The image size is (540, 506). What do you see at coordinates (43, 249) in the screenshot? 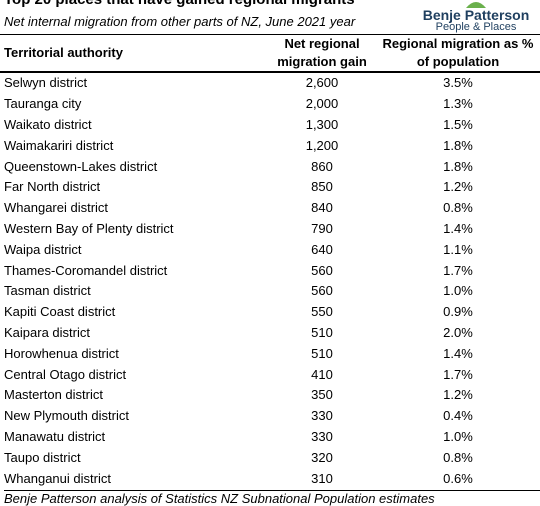
I see `table-cell: Waipa district` at bounding box center [43, 249].